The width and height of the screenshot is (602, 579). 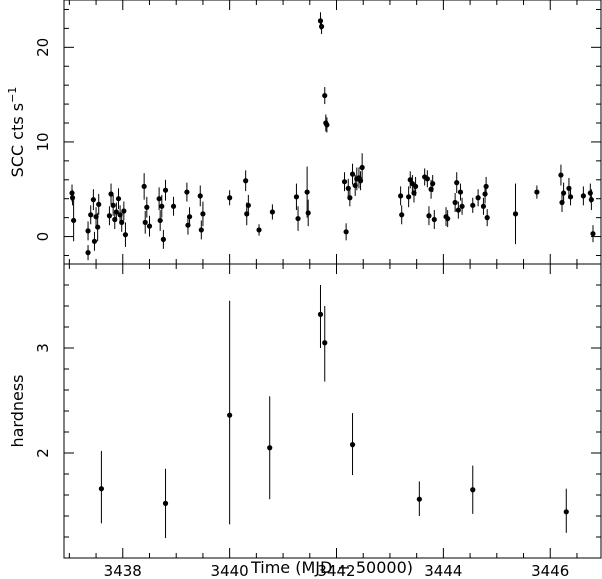 I want to click on x-tick-label: 3442, so click(x=336, y=570).